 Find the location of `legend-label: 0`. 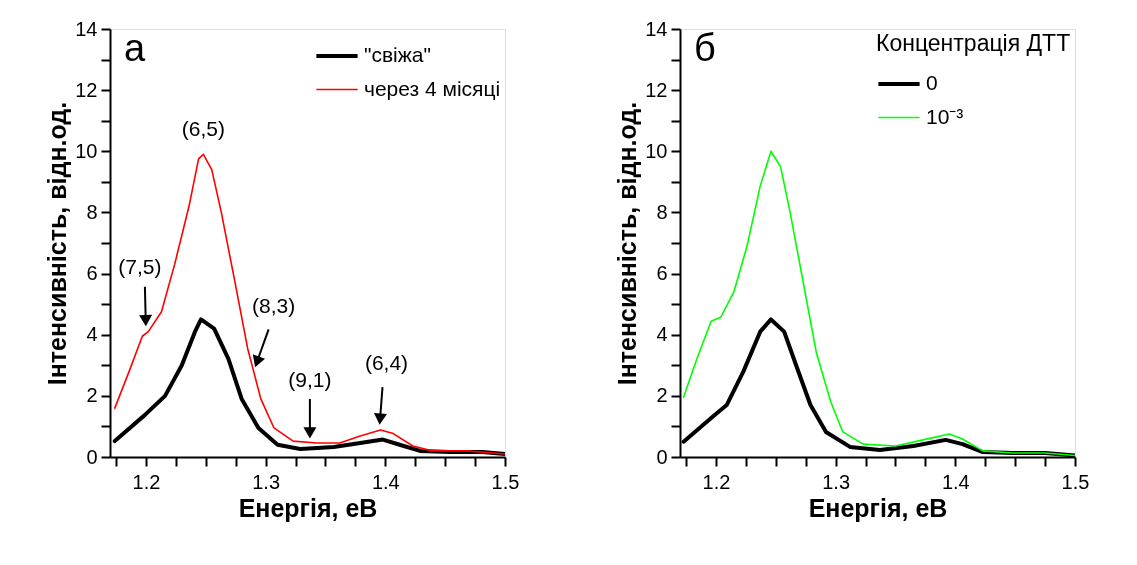

legend-label: 0 is located at coordinates (932, 82).